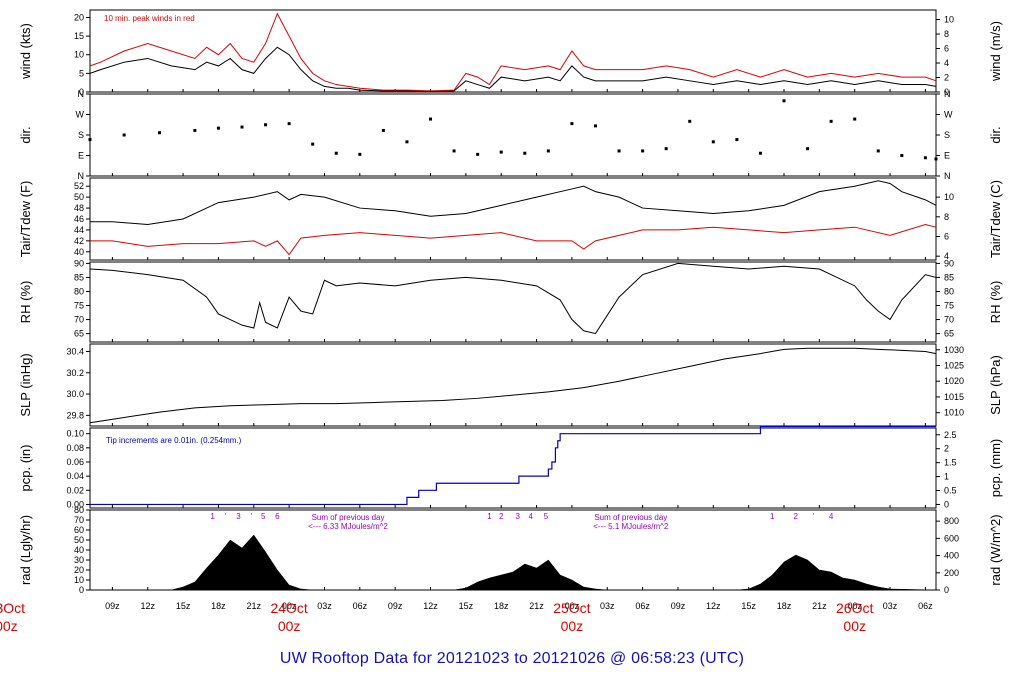  What do you see at coordinates (489, 516) in the screenshot?
I see `hour-marker: 1` at bounding box center [489, 516].